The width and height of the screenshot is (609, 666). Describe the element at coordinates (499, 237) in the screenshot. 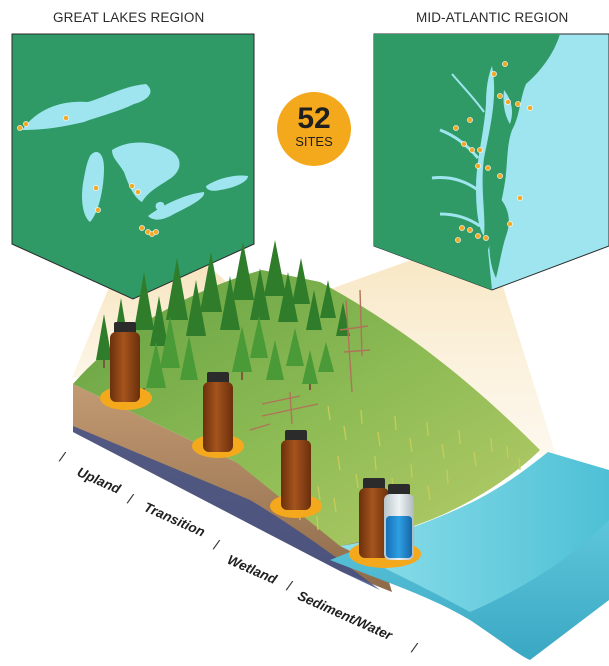

I see `delmarva-peninsula` at that location.